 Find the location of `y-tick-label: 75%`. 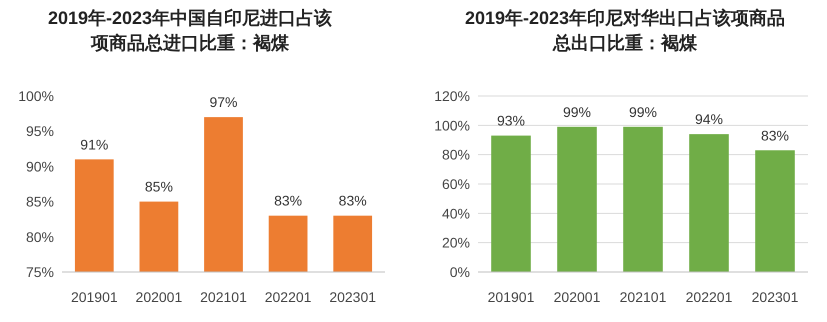

y-tick-label: 75% is located at coordinates (40, 272).